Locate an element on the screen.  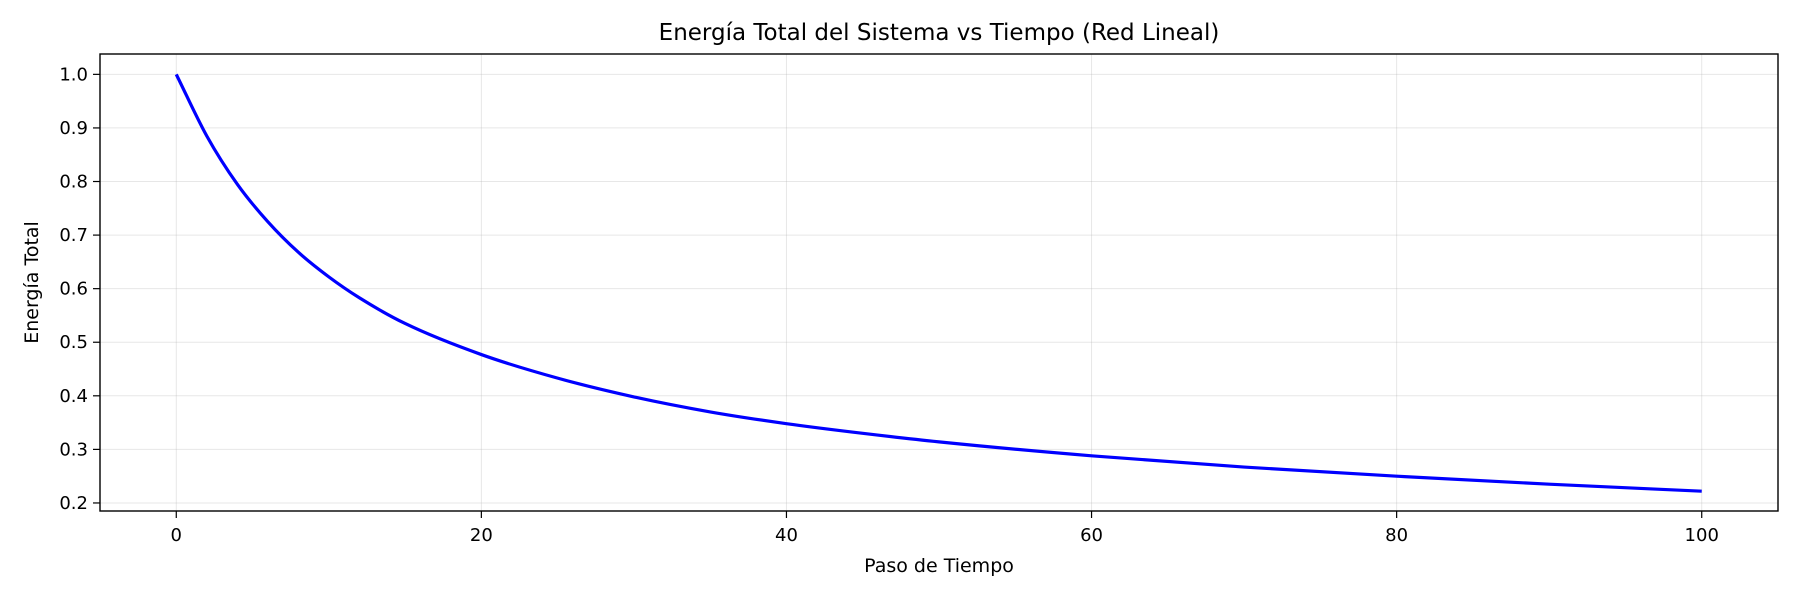
x-tick-label: 80 is located at coordinates (1396, 535).